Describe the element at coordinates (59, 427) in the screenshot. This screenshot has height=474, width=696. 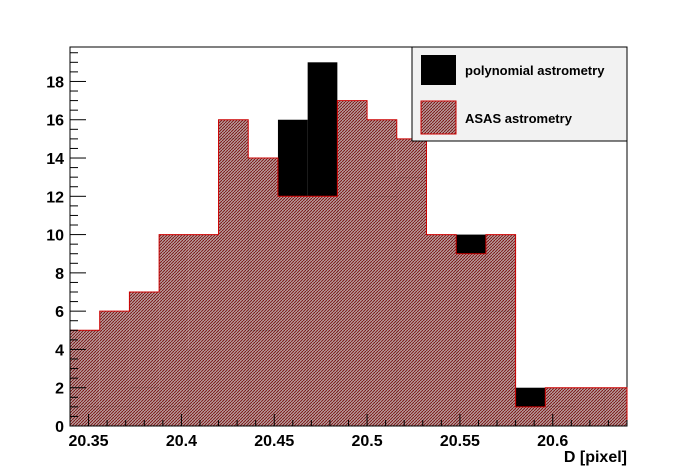
I see `y-tick-label: 0` at that location.